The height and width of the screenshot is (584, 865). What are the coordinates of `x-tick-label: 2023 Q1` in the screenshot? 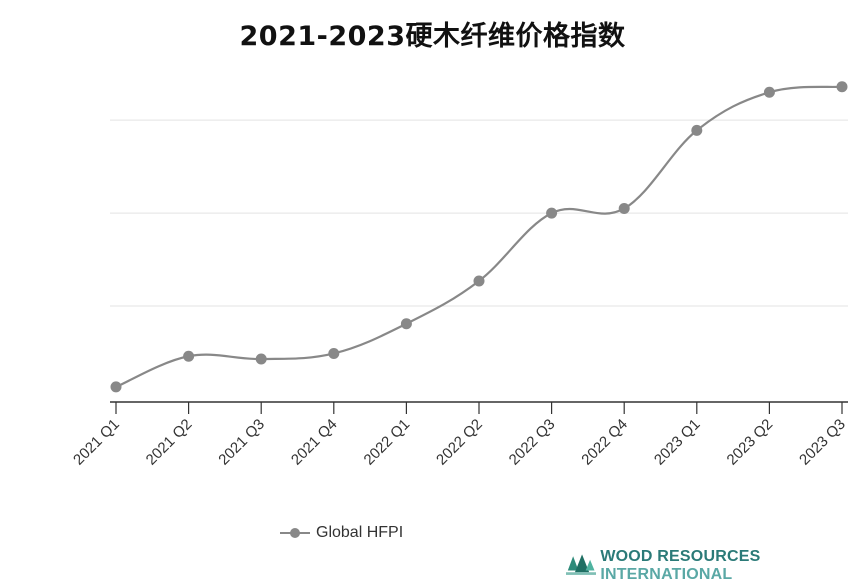 It's located at (677, 442).